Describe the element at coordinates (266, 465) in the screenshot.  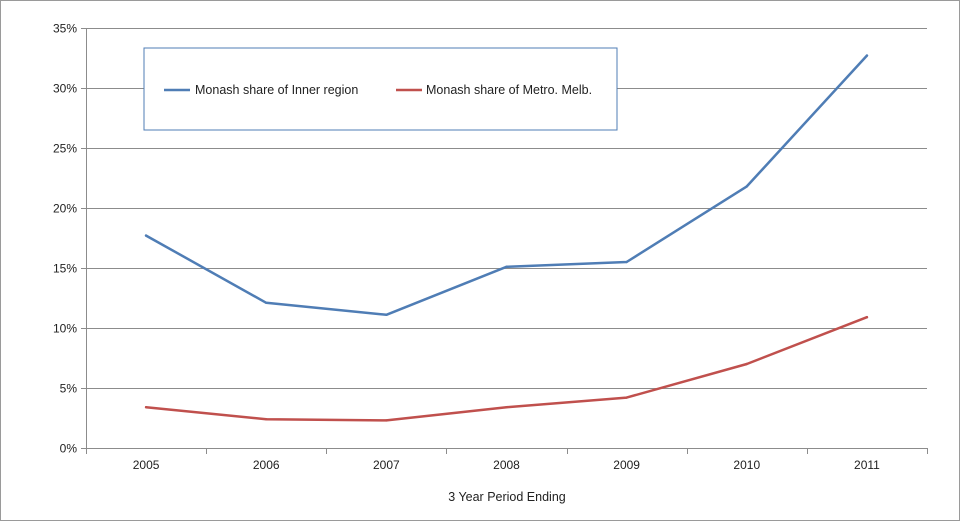
I see `x-tick-label: 2006` at that location.